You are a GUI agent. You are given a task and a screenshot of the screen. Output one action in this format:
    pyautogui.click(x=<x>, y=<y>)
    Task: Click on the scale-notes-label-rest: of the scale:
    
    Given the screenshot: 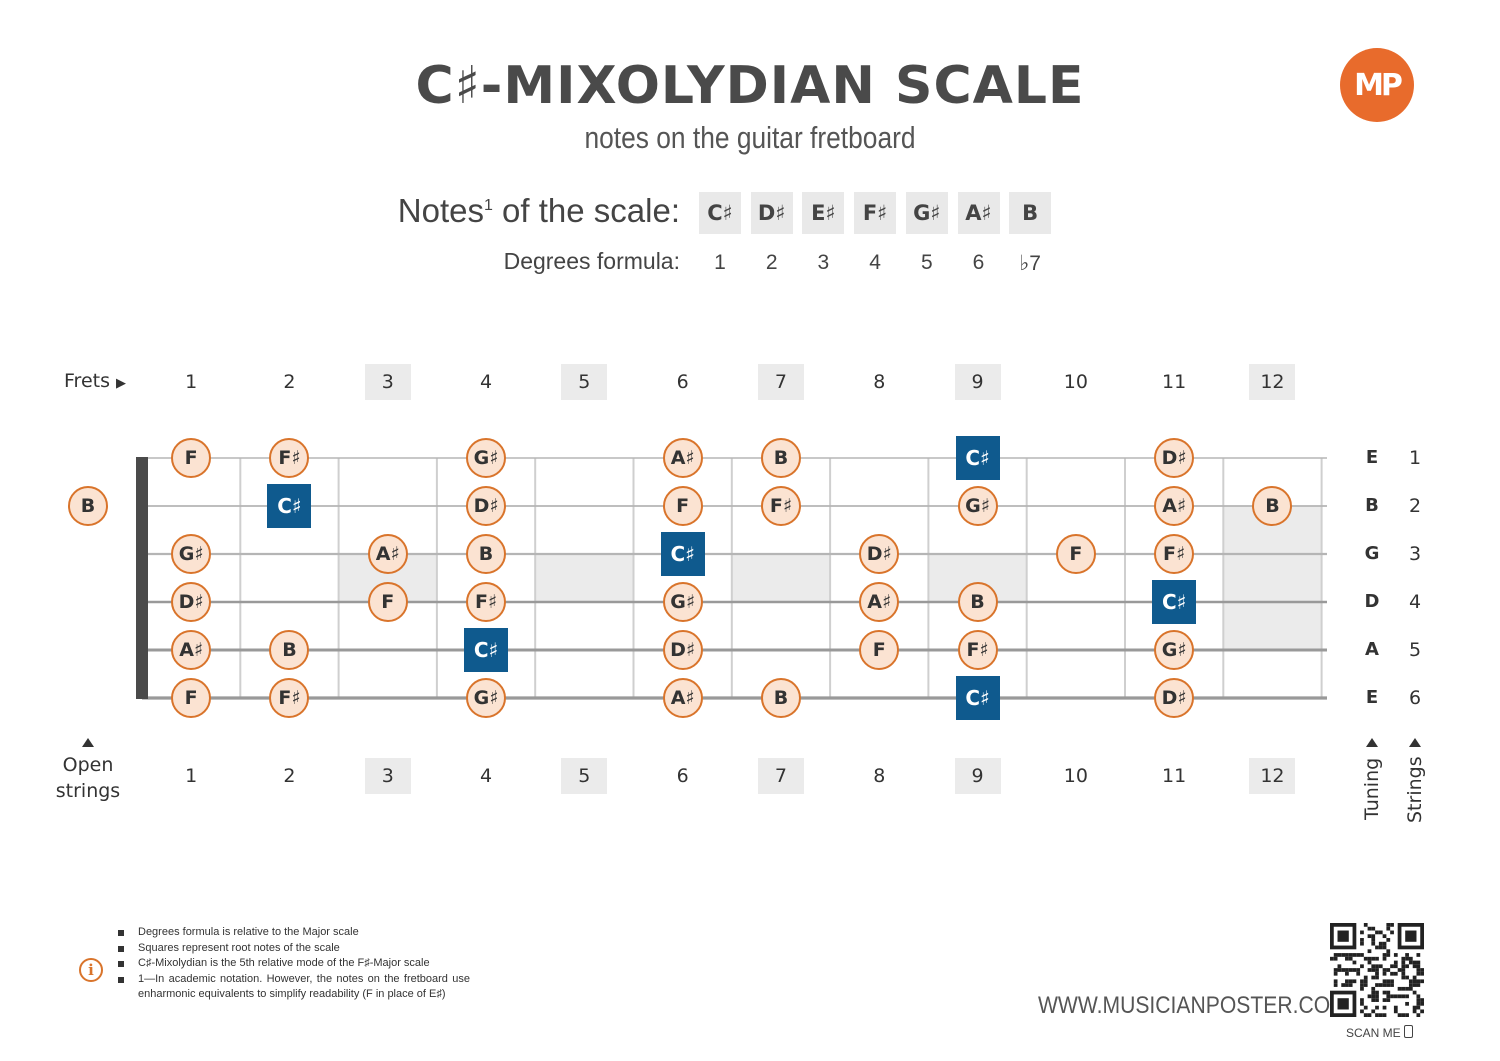 What is the action you would take?
    pyautogui.click(x=586, y=210)
    